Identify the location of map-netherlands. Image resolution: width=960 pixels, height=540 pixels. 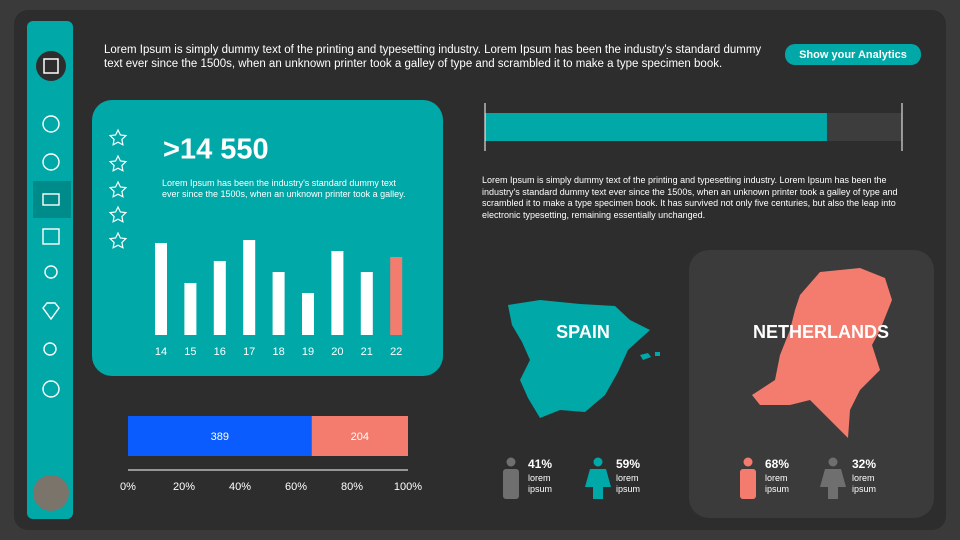
(822, 353).